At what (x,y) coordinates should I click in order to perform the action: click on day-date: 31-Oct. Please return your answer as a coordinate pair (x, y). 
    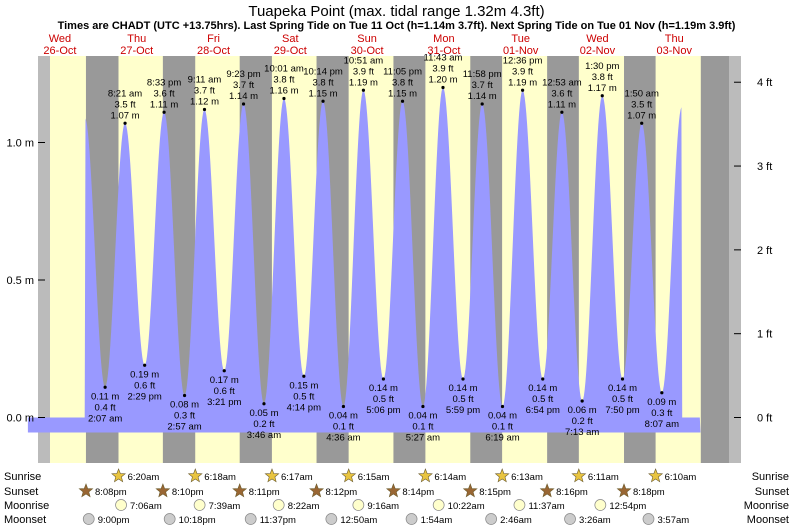
    Looking at the image, I should click on (443, 51).